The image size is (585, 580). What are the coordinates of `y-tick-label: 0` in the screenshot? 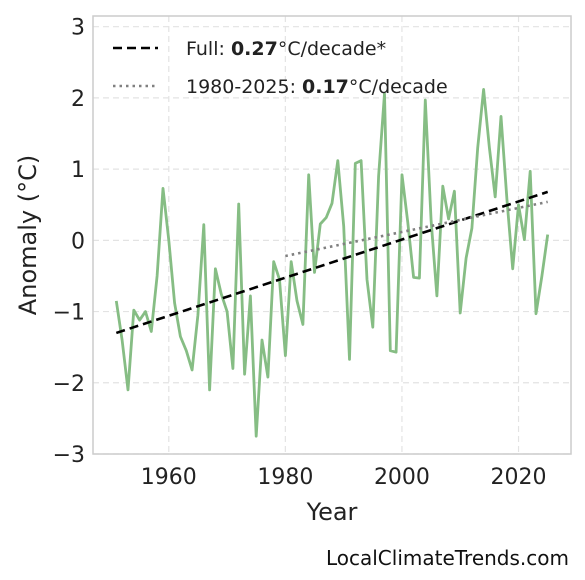 It's located at (78, 241).